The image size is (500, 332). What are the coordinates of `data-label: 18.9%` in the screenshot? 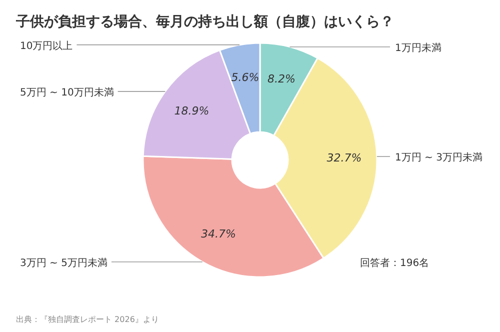 It's located at (192, 111).